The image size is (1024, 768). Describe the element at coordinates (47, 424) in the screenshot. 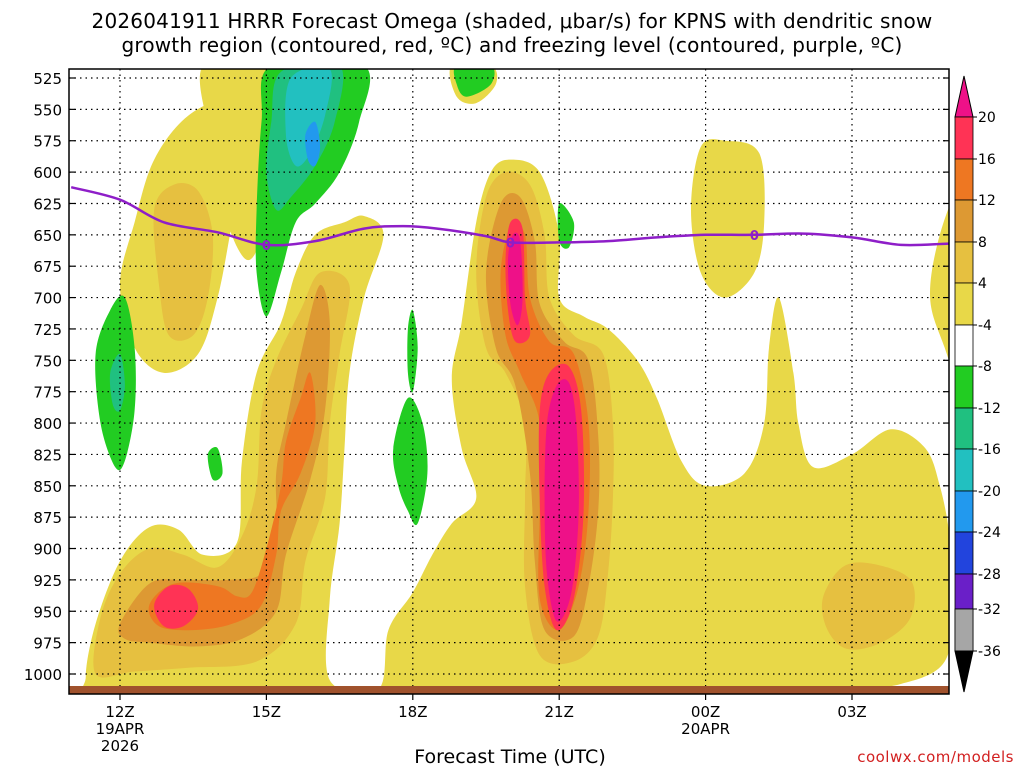

I see `y-tick-label: 800` at that location.